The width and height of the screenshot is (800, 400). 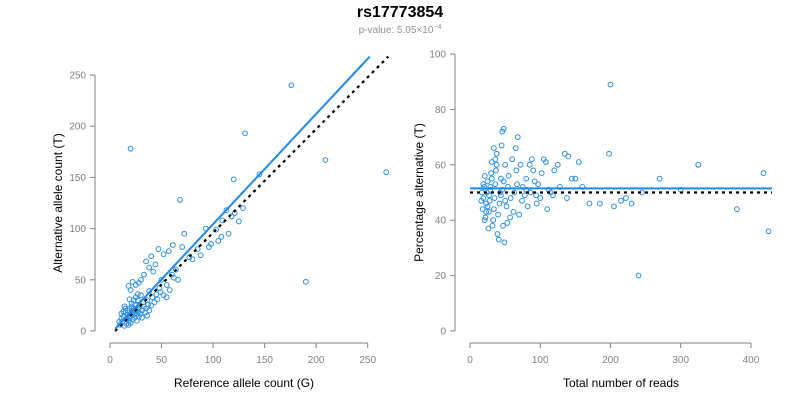 What do you see at coordinates (81, 280) in the screenshot?
I see `left-y-tick-label: 50` at bounding box center [81, 280].